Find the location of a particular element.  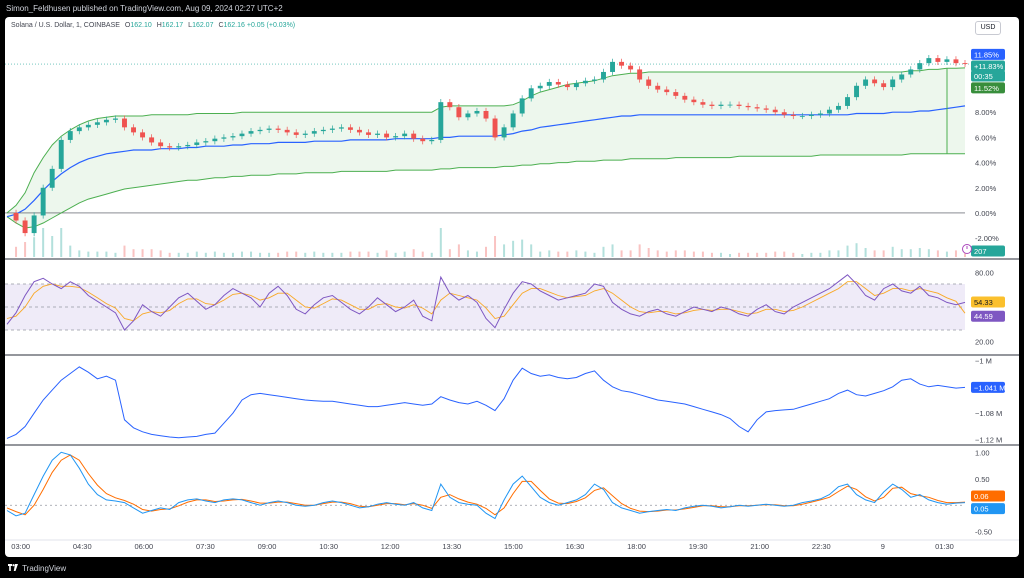

rsi-ma-line is located at coordinates (486, 301).